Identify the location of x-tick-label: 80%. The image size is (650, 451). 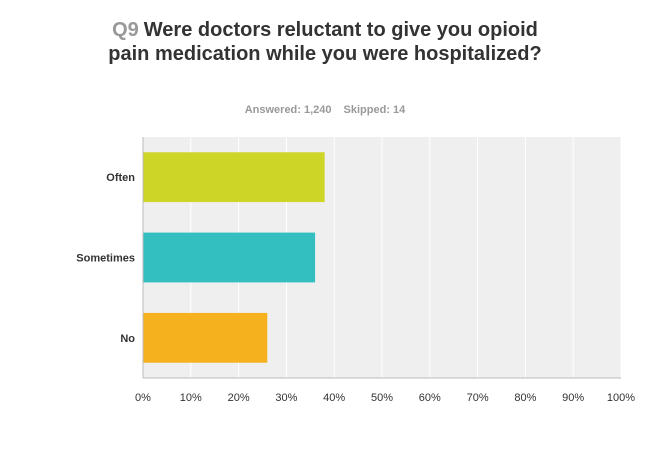
(525, 398).